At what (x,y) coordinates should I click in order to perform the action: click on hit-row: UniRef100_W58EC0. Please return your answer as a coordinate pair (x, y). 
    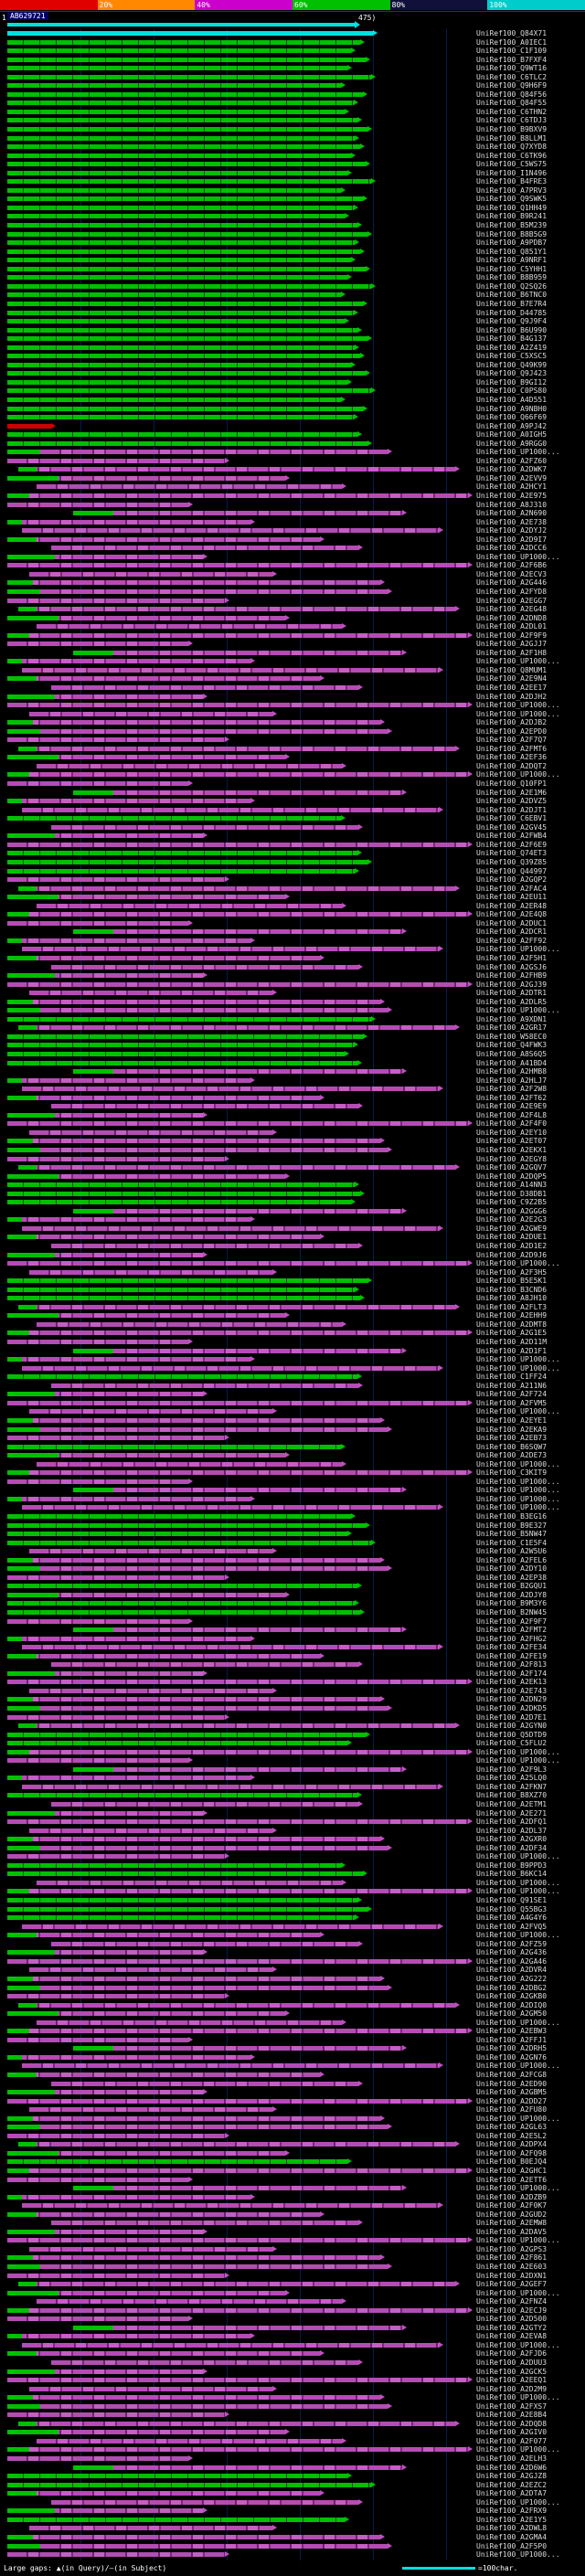
    Looking at the image, I should click on (293, 1037).